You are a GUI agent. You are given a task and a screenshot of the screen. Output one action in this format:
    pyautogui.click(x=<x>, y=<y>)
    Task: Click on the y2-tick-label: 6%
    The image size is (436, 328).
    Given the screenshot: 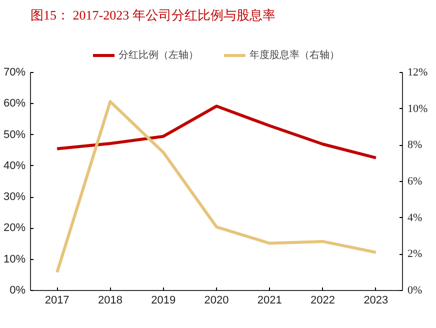 What is the action you would take?
    pyautogui.click(x=415, y=182)
    